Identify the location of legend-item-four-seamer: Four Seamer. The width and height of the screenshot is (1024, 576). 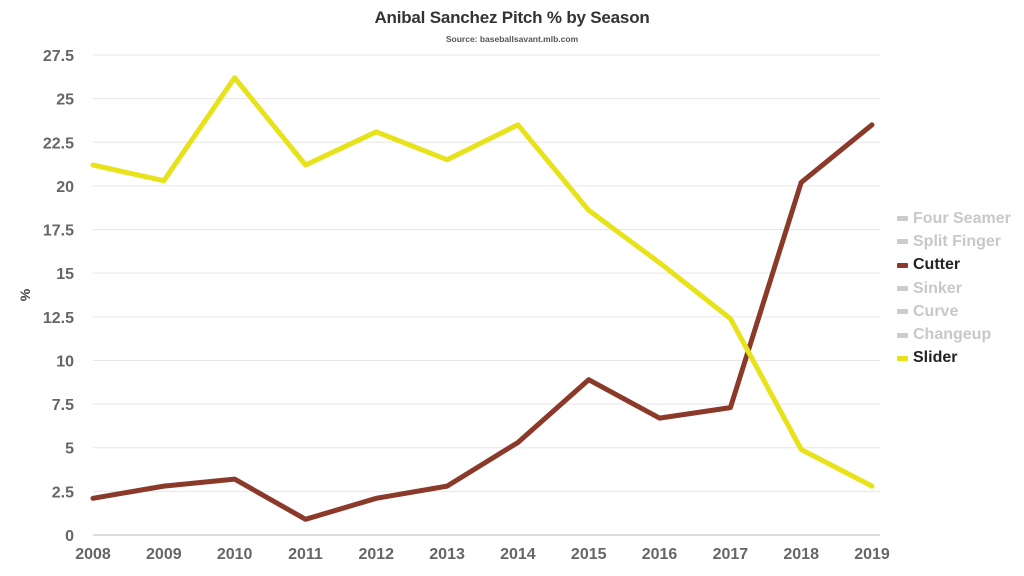
(954, 218).